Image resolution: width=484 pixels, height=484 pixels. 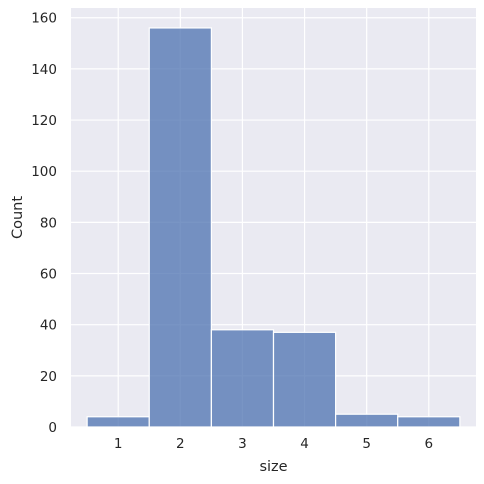 What do you see at coordinates (48, 326) in the screenshot?
I see `y-tick-label: 40` at bounding box center [48, 326].